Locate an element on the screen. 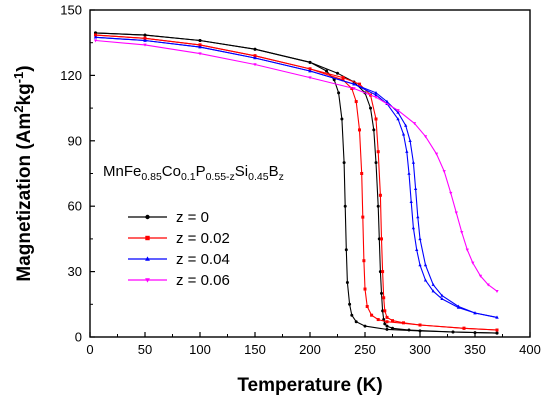 This screenshot has height=405, width=550. x-tick-label: 50 is located at coordinates (145, 349).